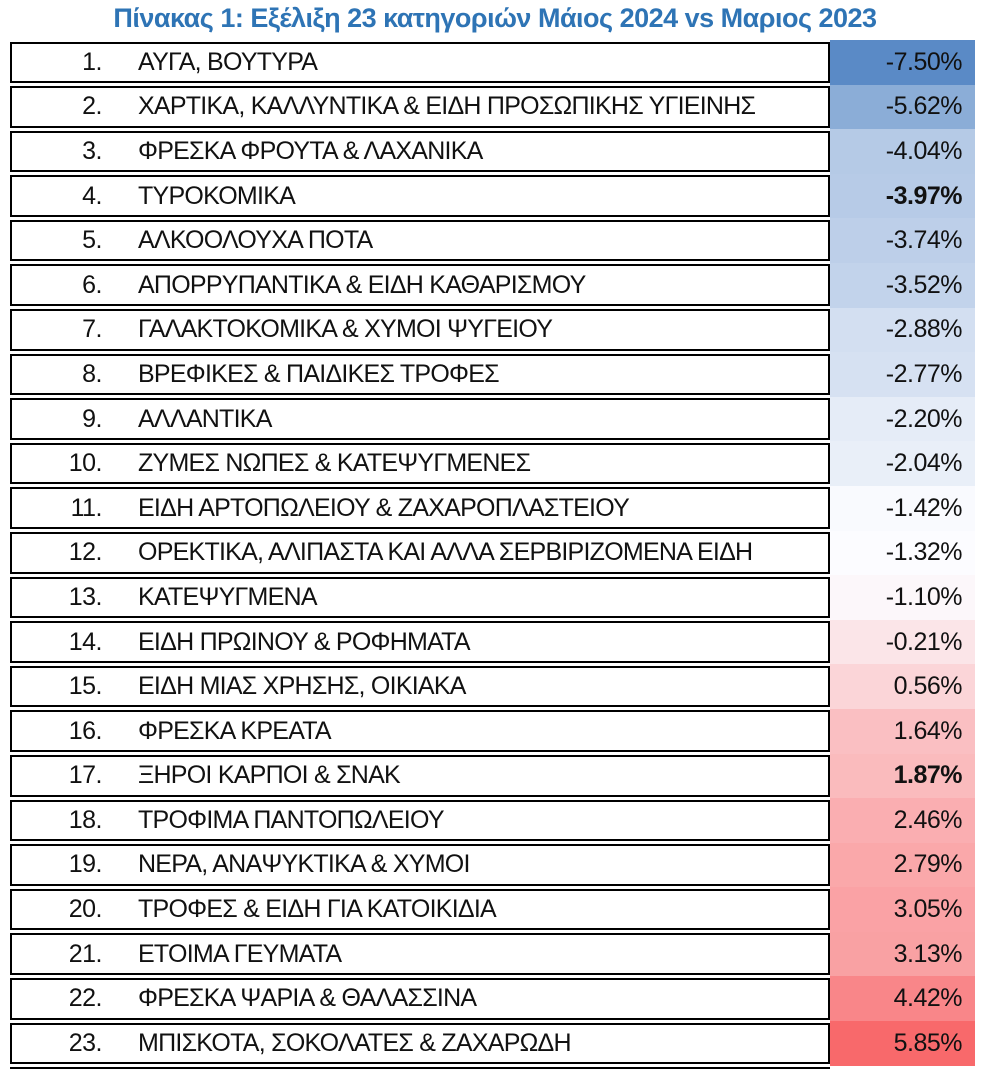 This screenshot has width=990, height=1084. I want to click on table-row: 4. ΤΥΡΟΚΟΜΙΚΑ -3.97%, so click(492, 196).